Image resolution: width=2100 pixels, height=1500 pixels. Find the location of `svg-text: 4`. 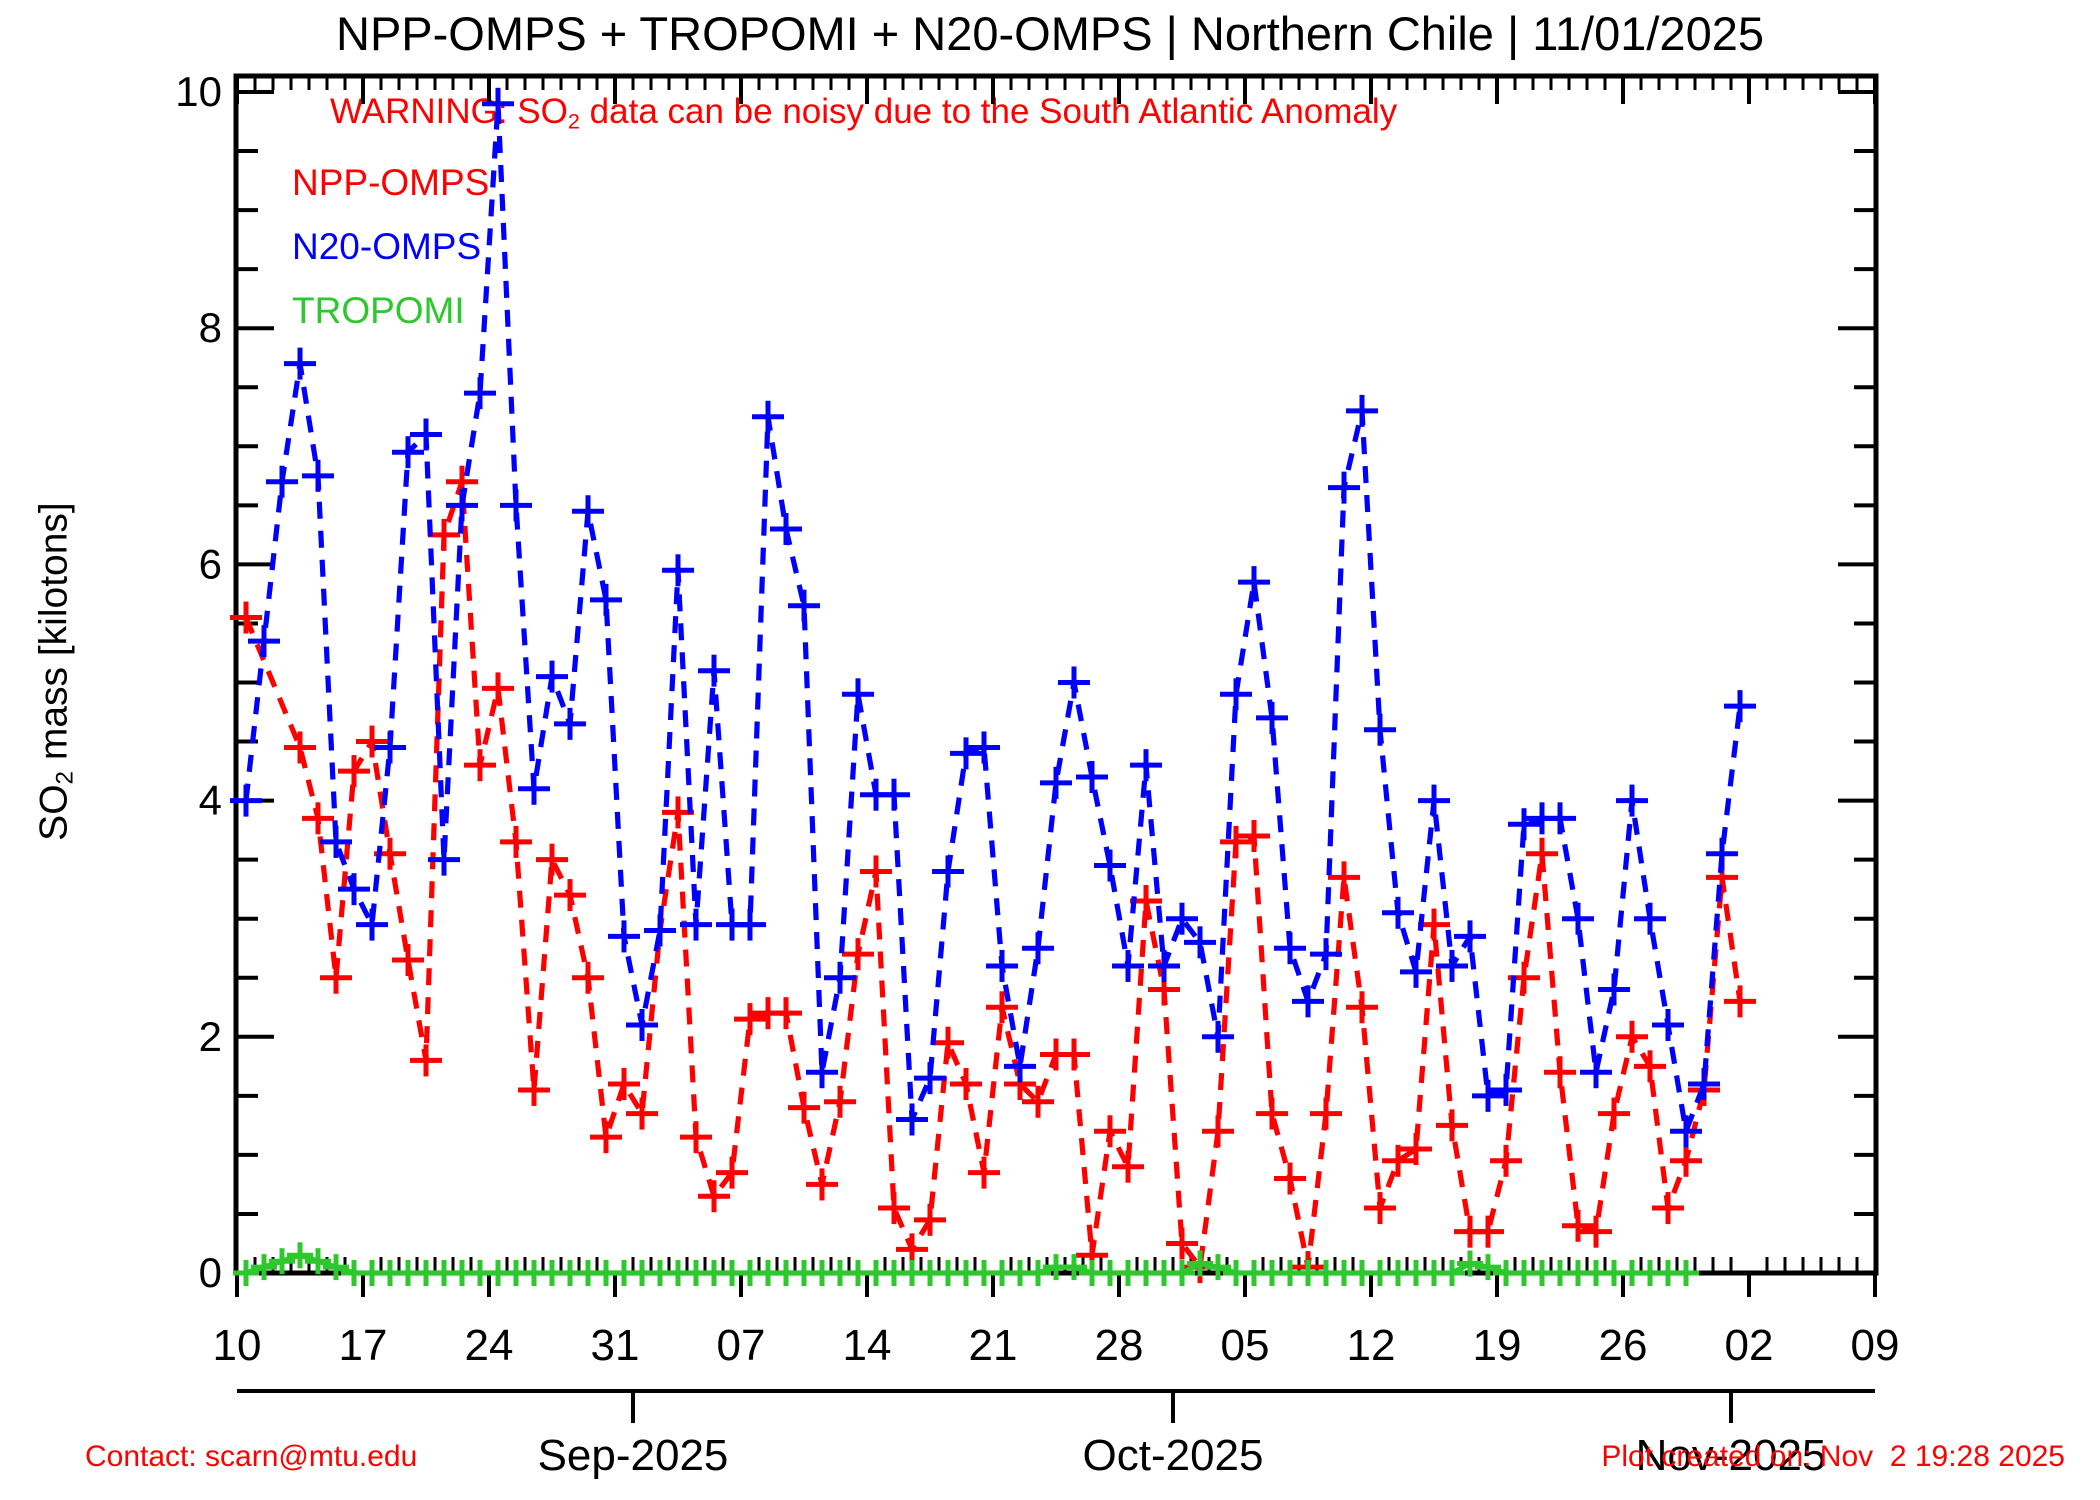

svg-text: 4 is located at coordinates (210, 800).